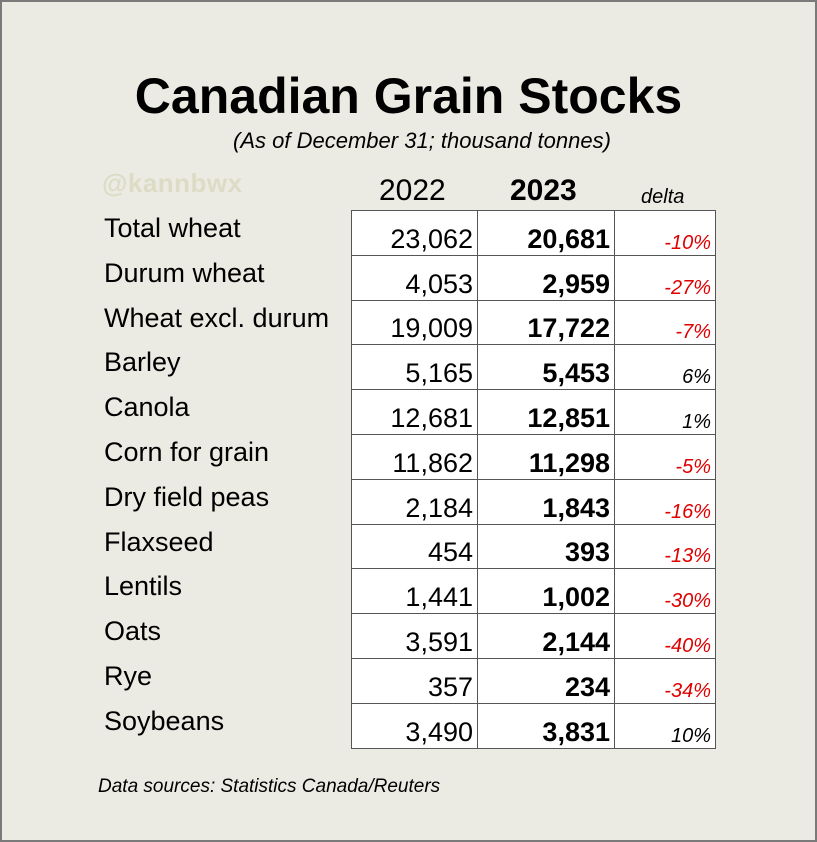  I want to click on value-2022-cell: 3,490, so click(414, 725).